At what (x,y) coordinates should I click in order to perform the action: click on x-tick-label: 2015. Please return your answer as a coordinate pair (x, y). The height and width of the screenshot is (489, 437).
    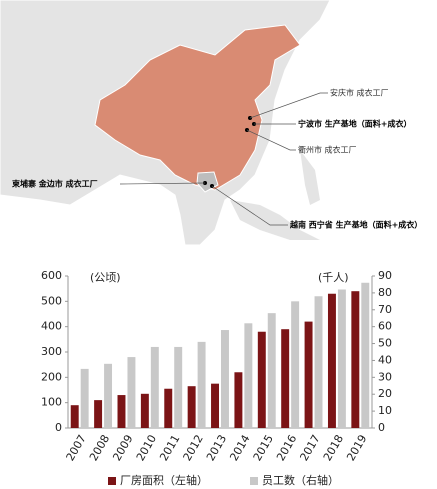
    Looking at the image, I should click on (263, 448).